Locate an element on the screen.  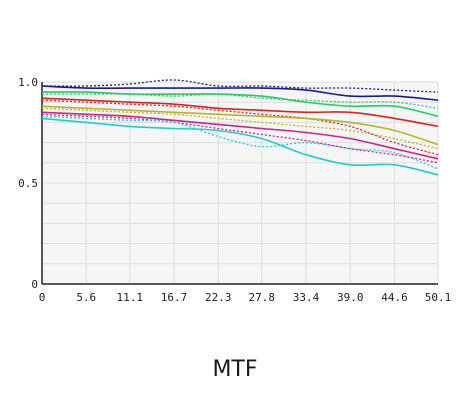
x-tick-label: 50.1 is located at coordinates (438, 297).